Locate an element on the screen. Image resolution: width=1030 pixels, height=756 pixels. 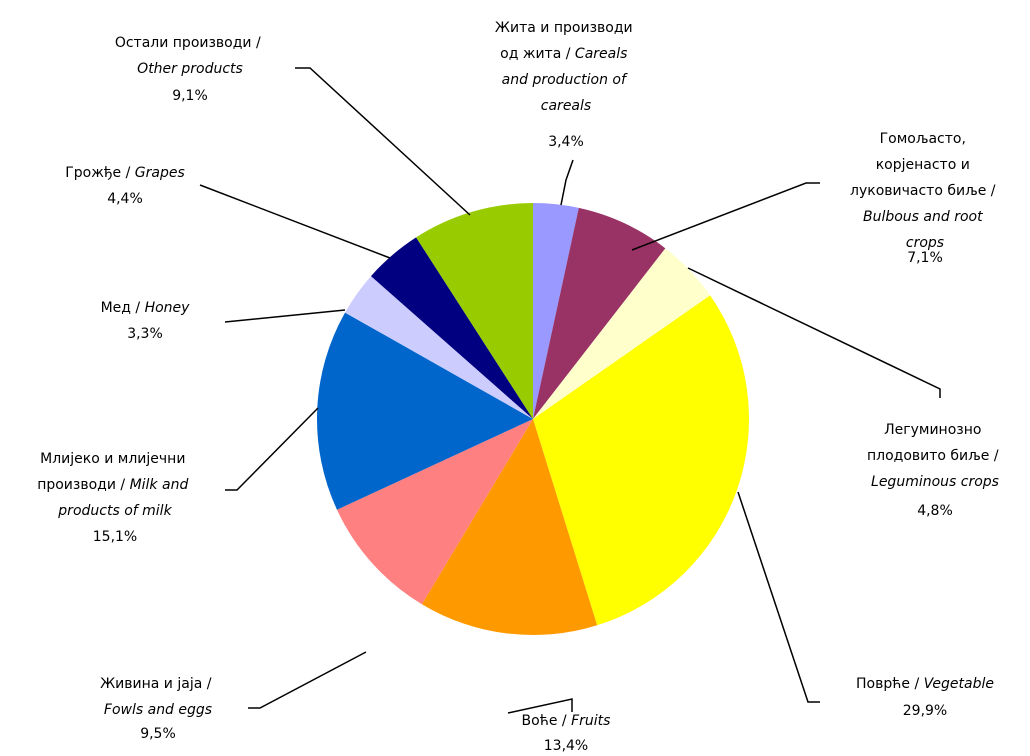
value-label: 4,4% is located at coordinates (125, 199).